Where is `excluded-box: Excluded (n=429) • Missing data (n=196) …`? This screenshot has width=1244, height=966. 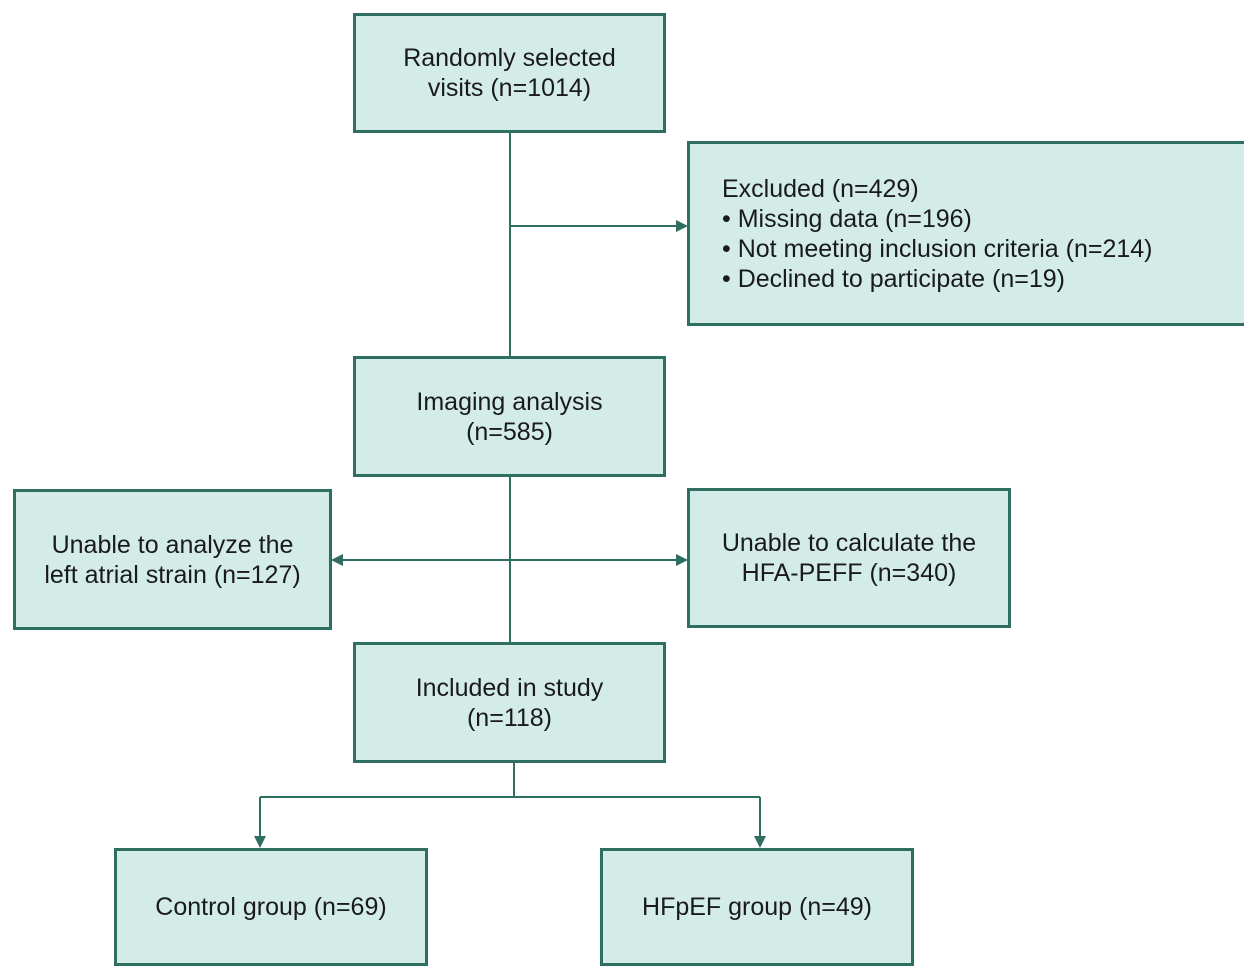
excluded-box: Excluded (n=429) • Missing data (n=196) … is located at coordinates (965, 233).